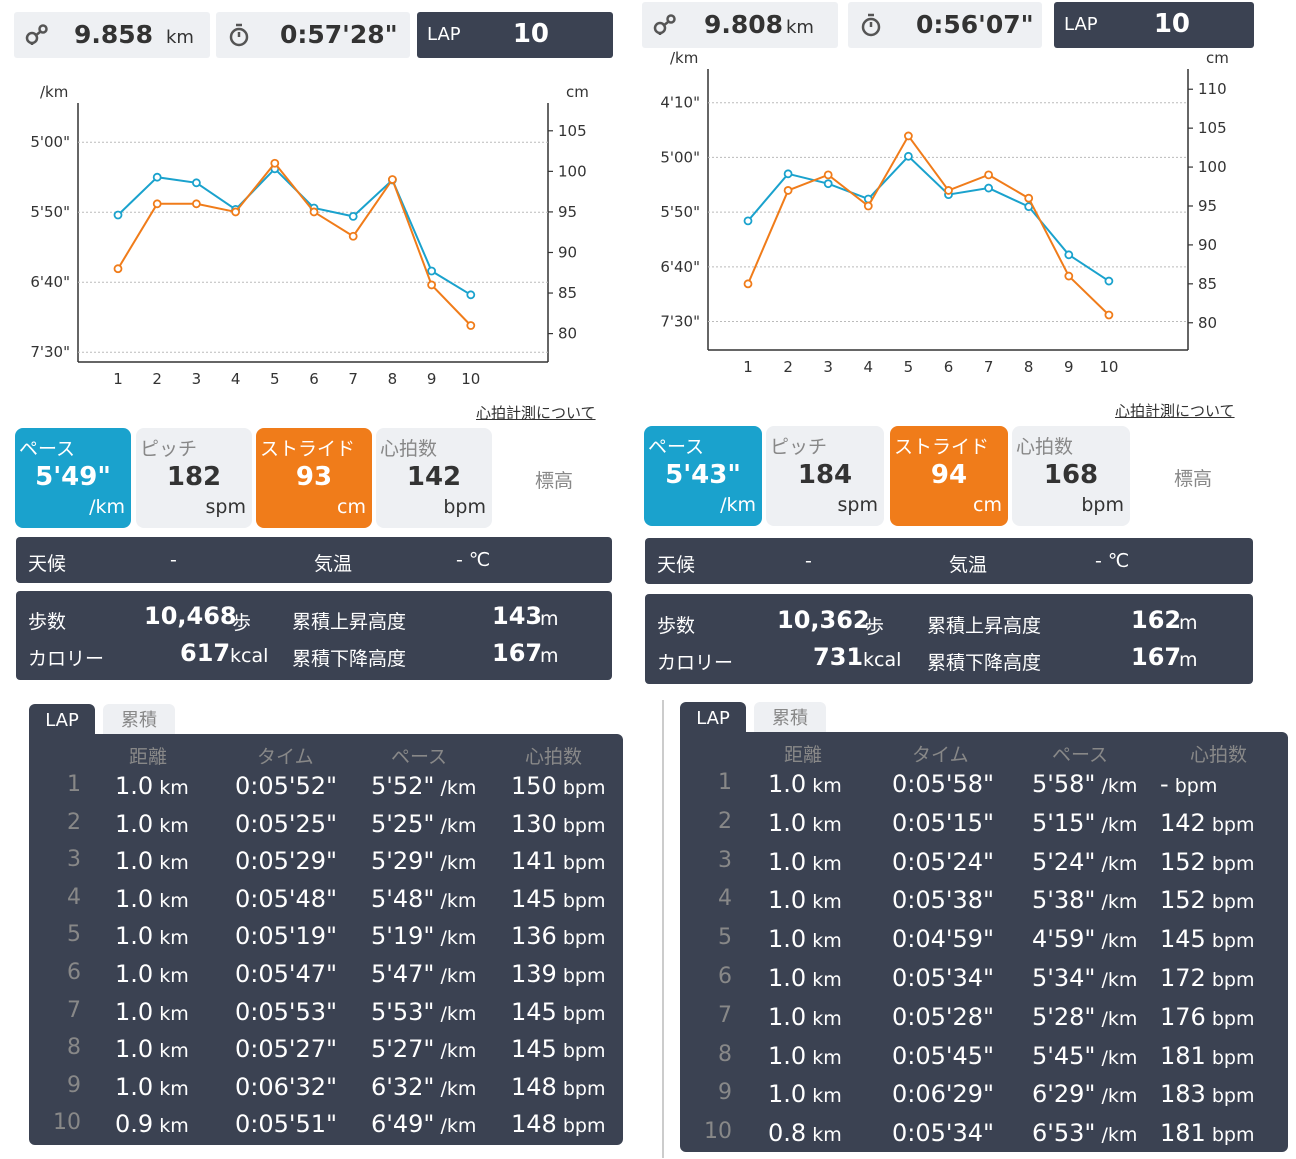  Describe the element at coordinates (326, 791) in the screenshot. I see `table-row: 1 1.0 km 0:05'52" 5'52" /km 150 bpm` at that location.